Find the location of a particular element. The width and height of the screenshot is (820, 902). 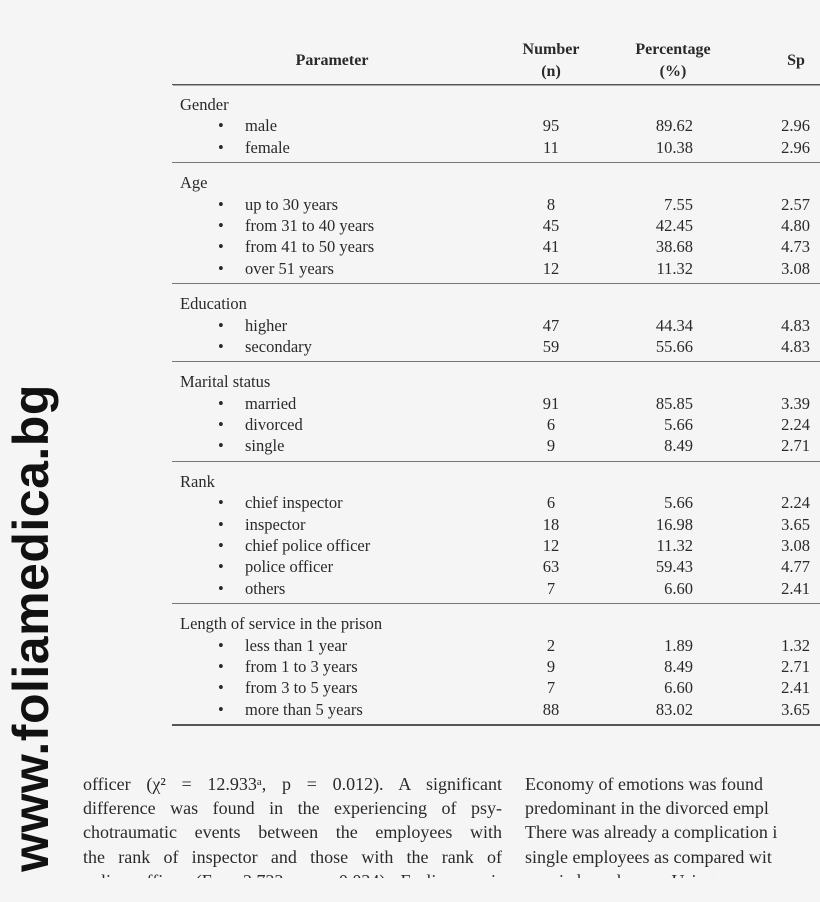

header-percentage-line2: (%) is located at coordinates (673, 71).